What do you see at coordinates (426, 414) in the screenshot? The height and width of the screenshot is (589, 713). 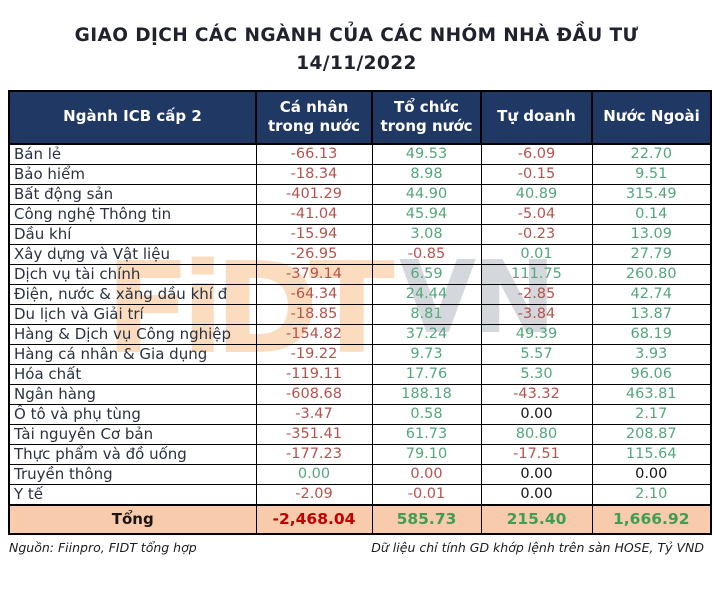 I see `value-cell: 0.58` at bounding box center [426, 414].